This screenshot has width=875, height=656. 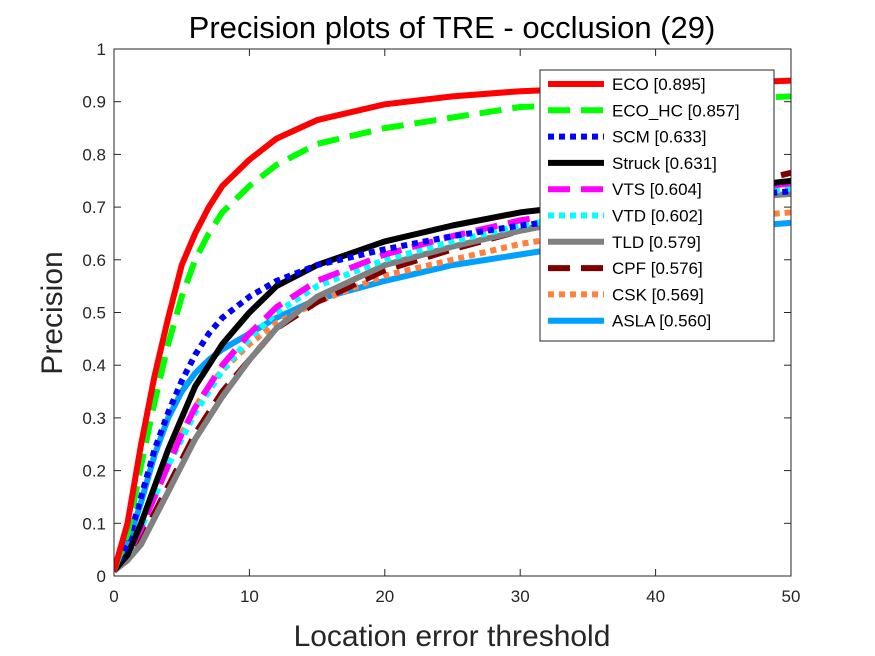 What do you see at coordinates (676, 110) in the screenshot?
I see `legend-label: ECO_HC [0.857]` at bounding box center [676, 110].